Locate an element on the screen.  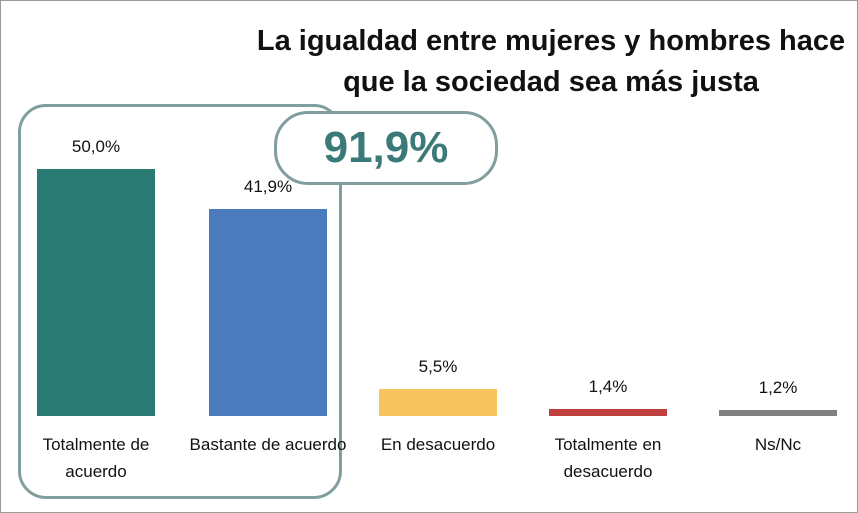
value-label: 50,0% is located at coordinates (96, 146).